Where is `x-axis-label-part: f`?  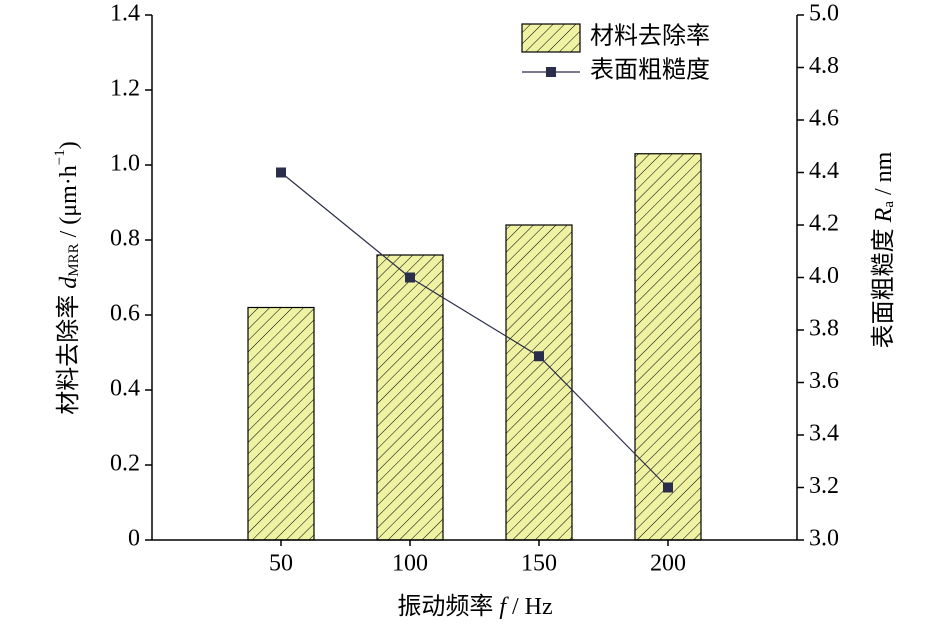 x-axis-label-part: f is located at coordinates (504, 607).